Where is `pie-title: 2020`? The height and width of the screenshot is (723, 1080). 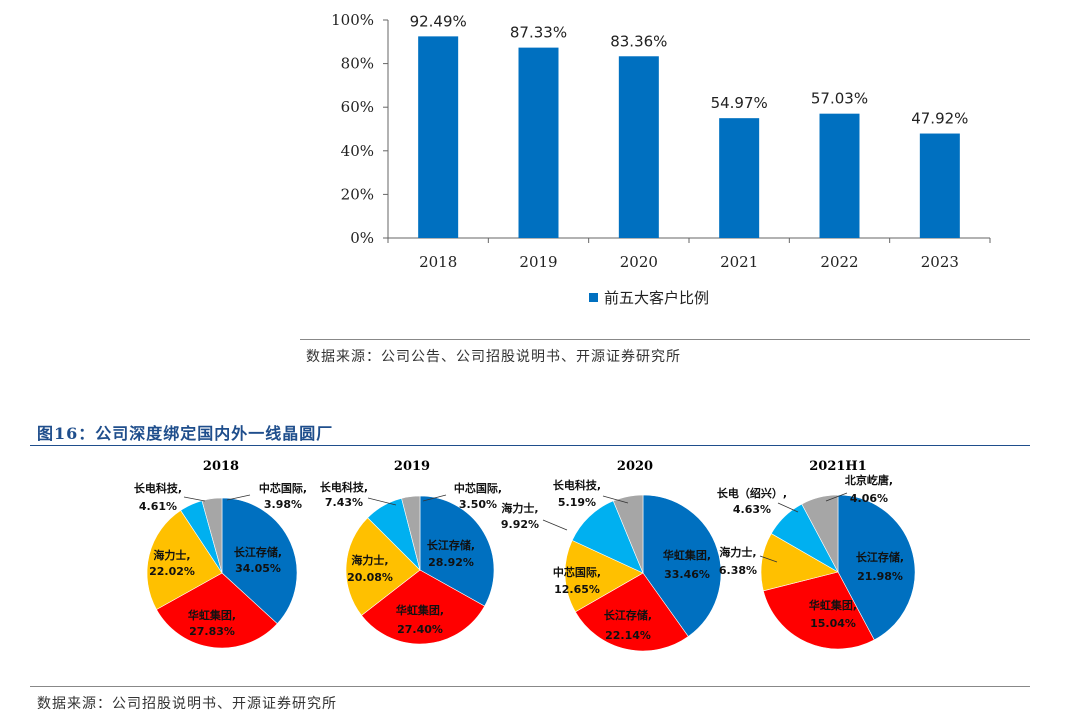 pie-title: 2020 is located at coordinates (635, 466).